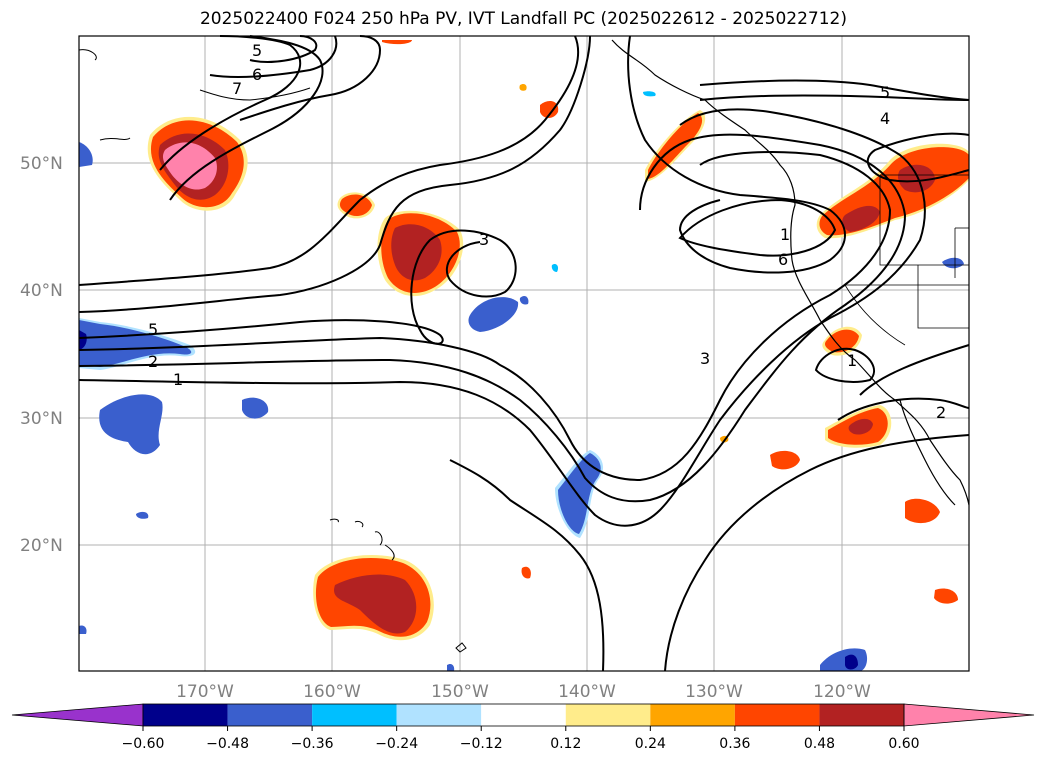 This screenshot has width=1047, height=765. Describe the element at coordinates (493, 314) in the screenshot. I see `pv-blob-neg-central` at that location.